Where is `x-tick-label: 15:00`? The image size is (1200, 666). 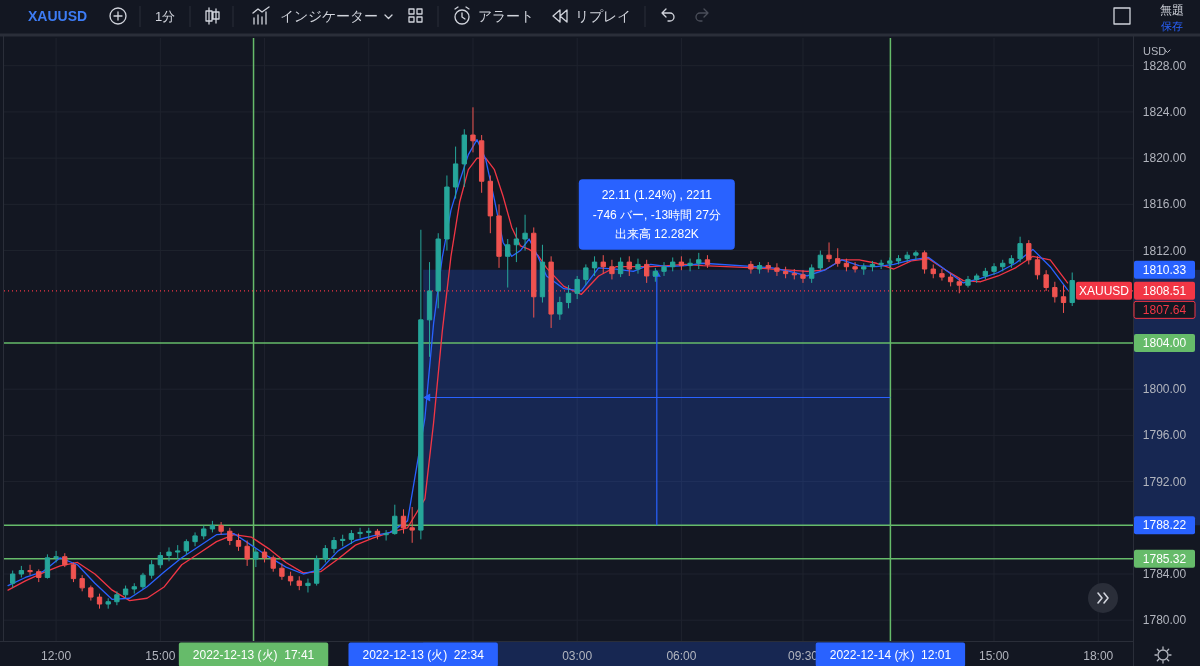
x-tick-label: 15:00 is located at coordinates (994, 656).